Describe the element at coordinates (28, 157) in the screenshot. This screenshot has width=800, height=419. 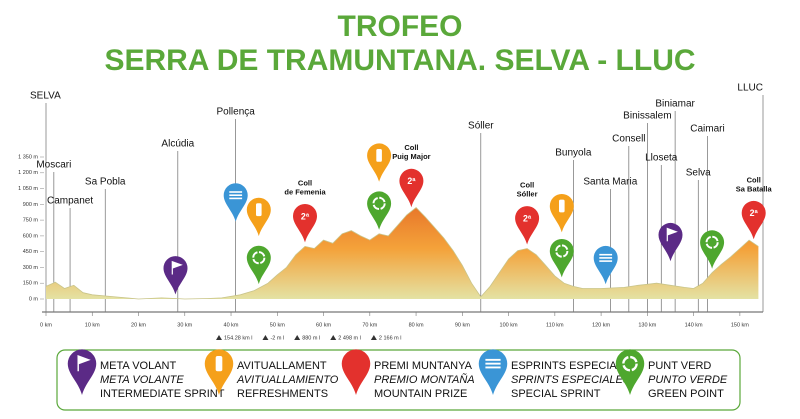
I see `y-tick-label: 1 350 m` at that location.